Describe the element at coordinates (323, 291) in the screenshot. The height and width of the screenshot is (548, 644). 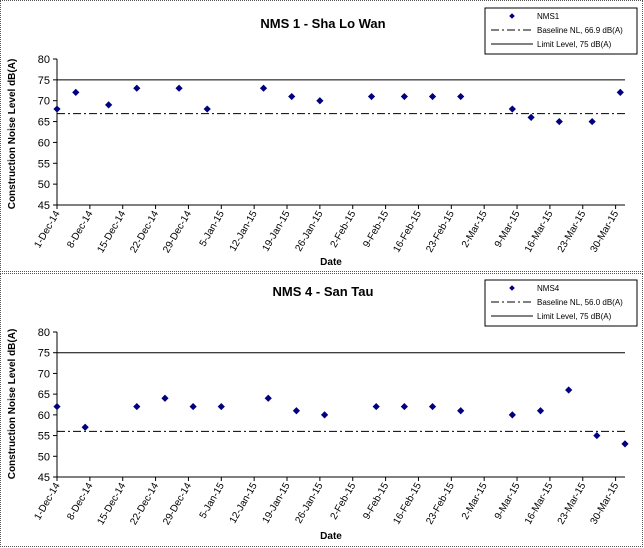
I see `chart-title: NMS 4 - San Tau` at that location.